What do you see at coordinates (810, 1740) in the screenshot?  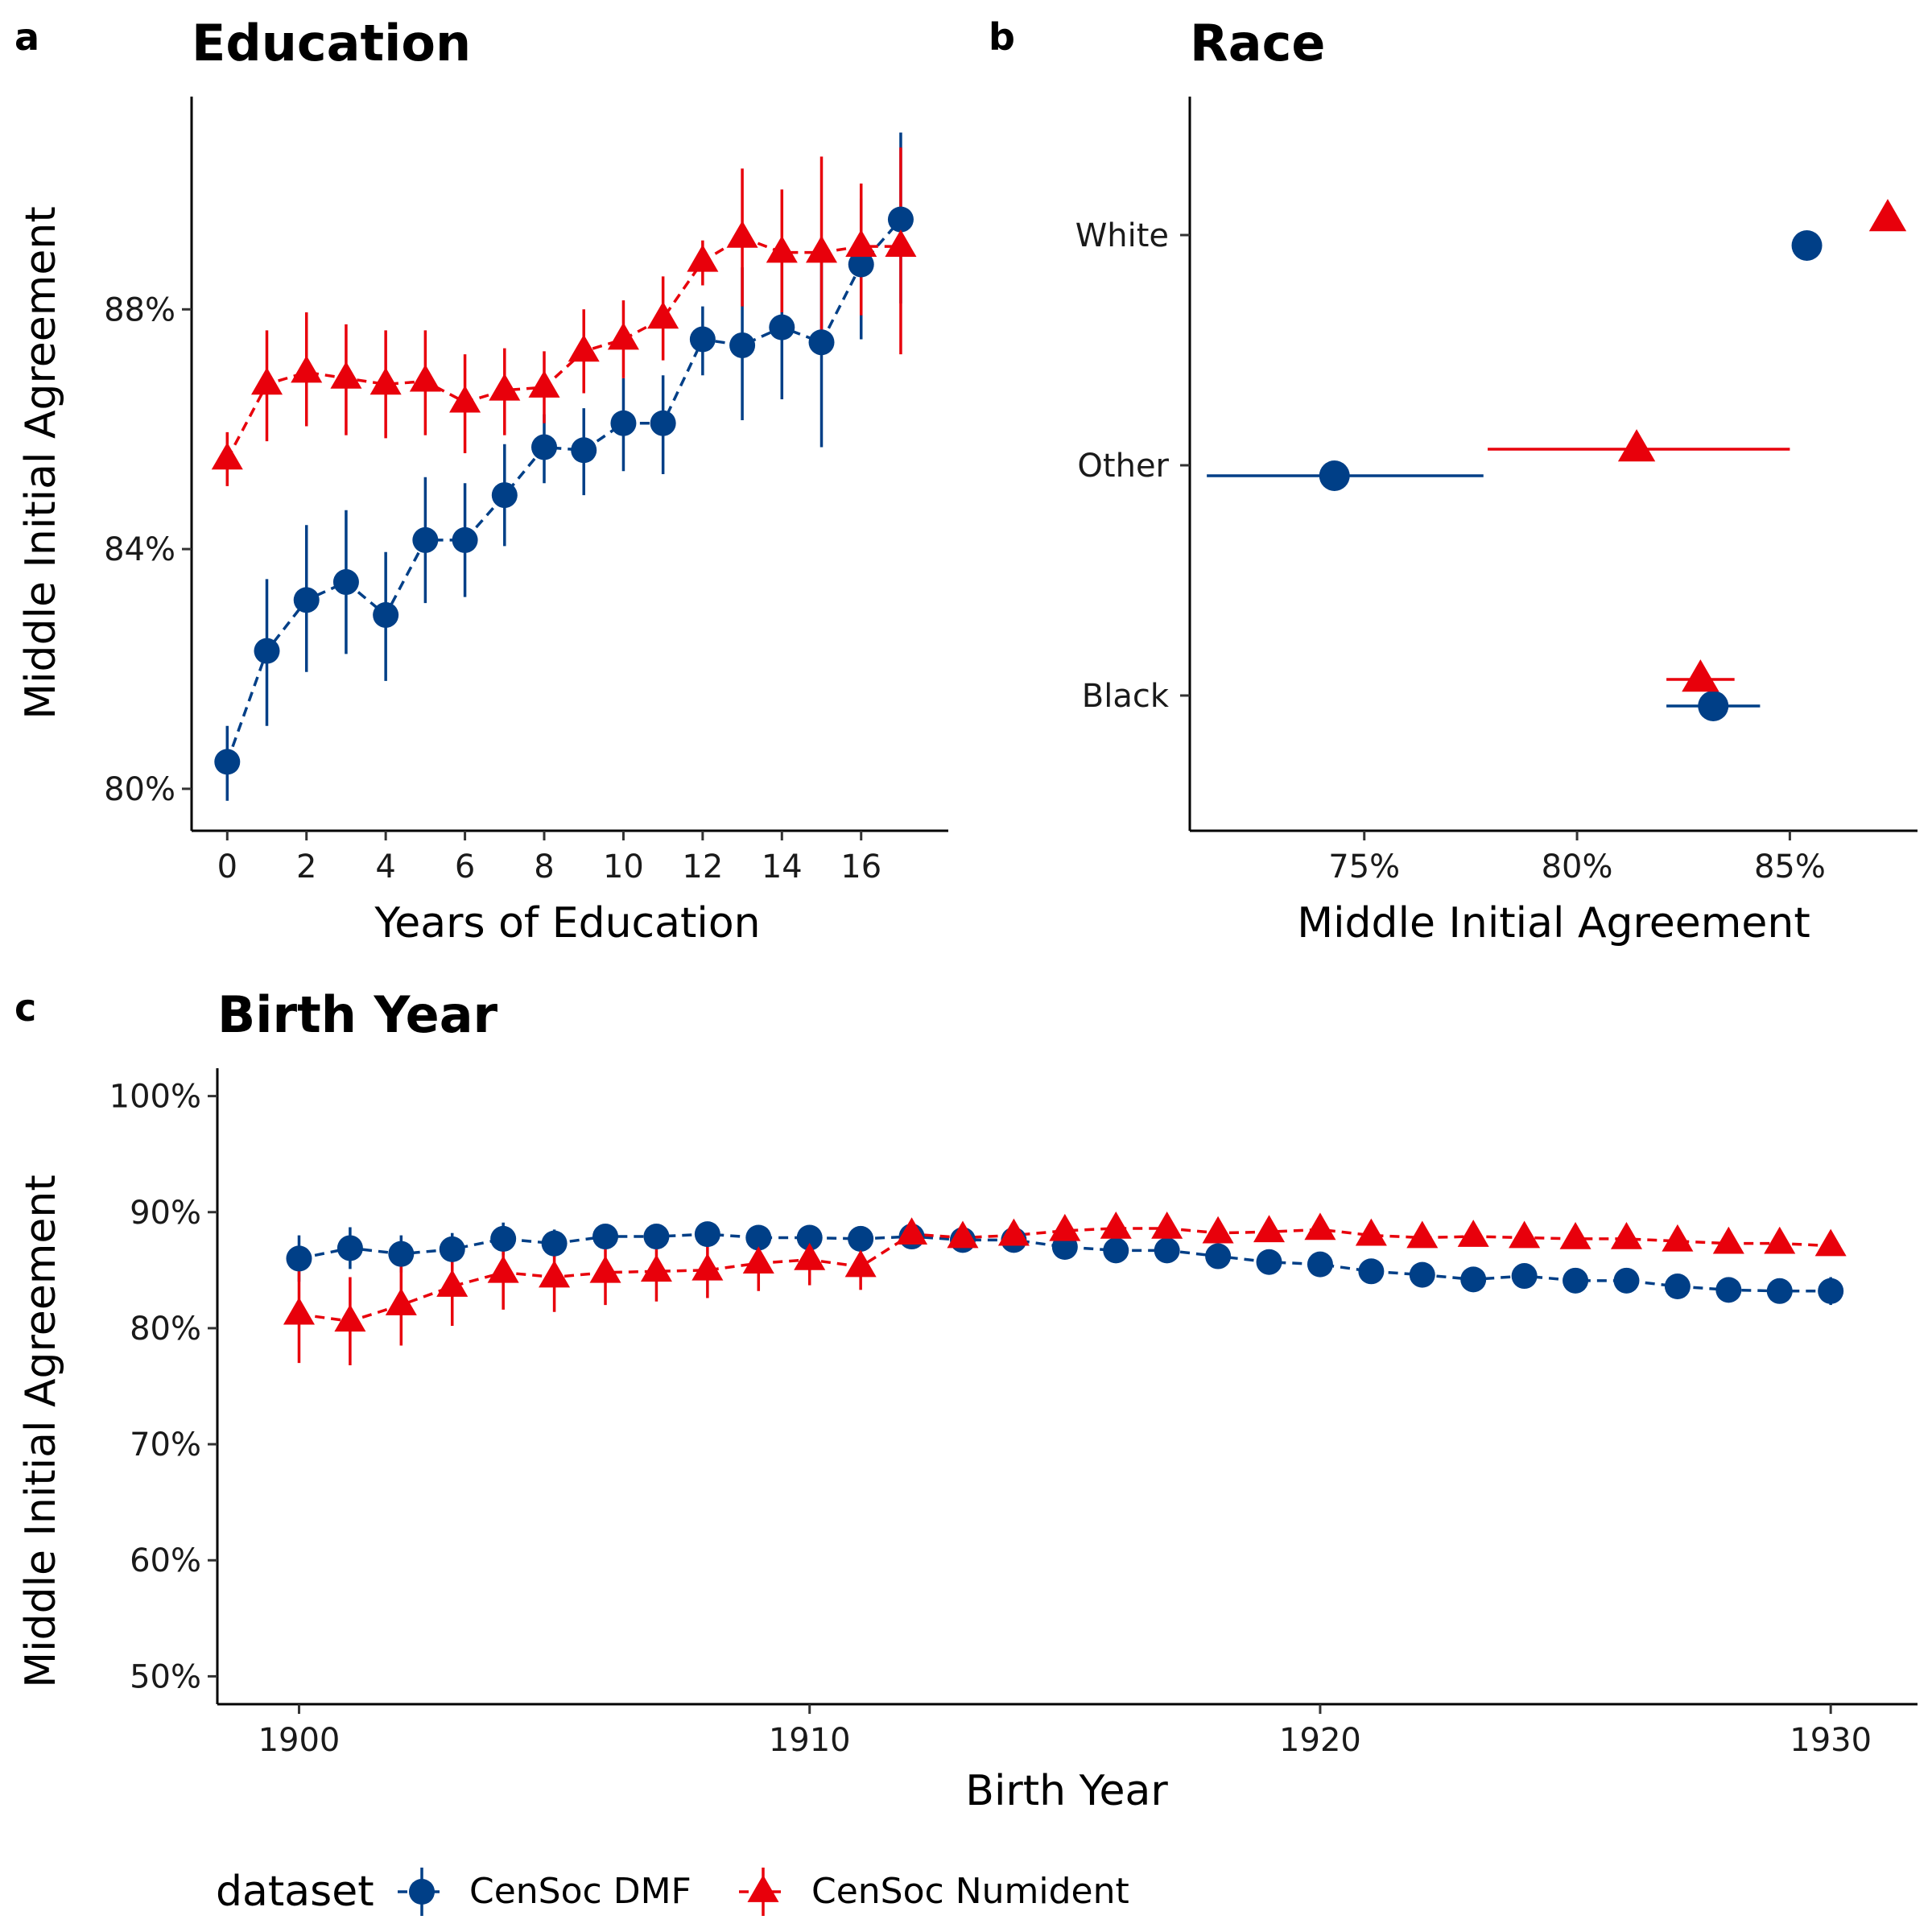 I see `panel-c-x-tick-label: 1910` at bounding box center [810, 1740].